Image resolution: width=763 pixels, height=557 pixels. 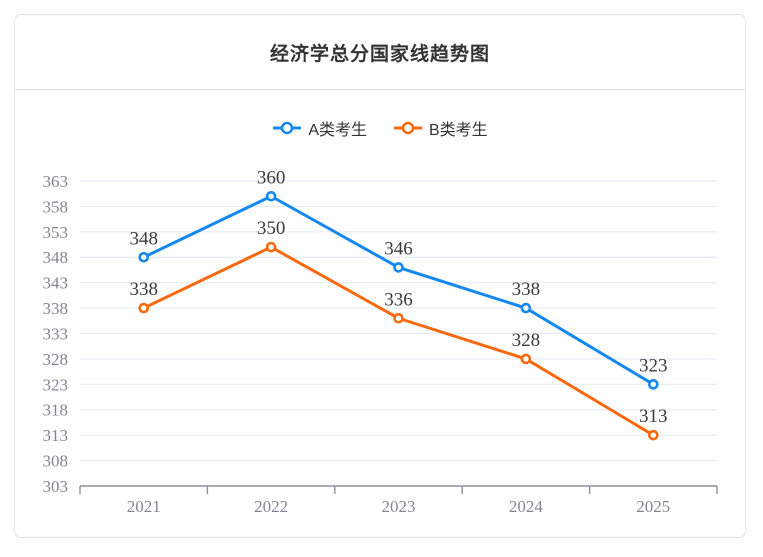 What do you see at coordinates (143, 238) in the screenshot?
I see `data-label: 348` at bounding box center [143, 238].